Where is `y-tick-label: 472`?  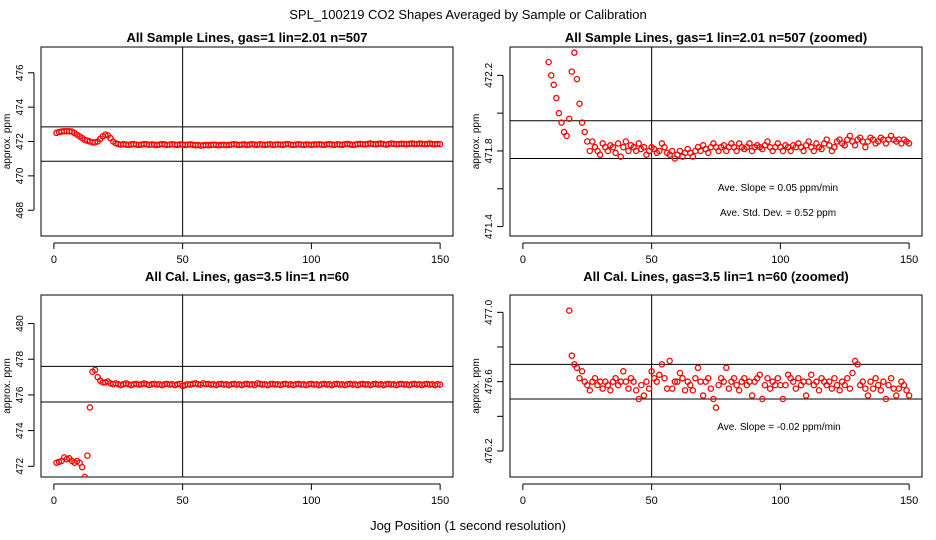 y-tick-label: 472 is located at coordinates (20, 466).